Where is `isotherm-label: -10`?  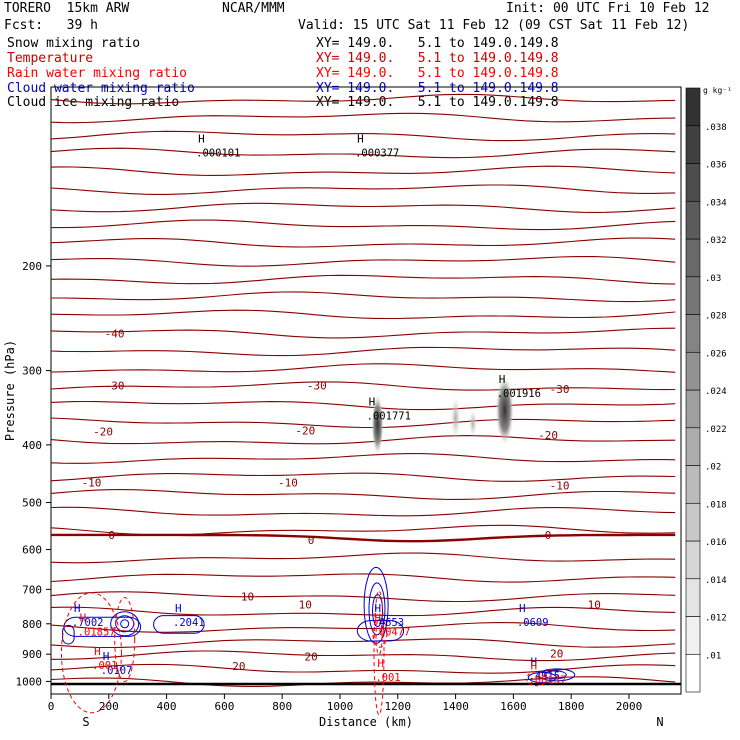 isotherm-label: -10 is located at coordinates (560, 485).